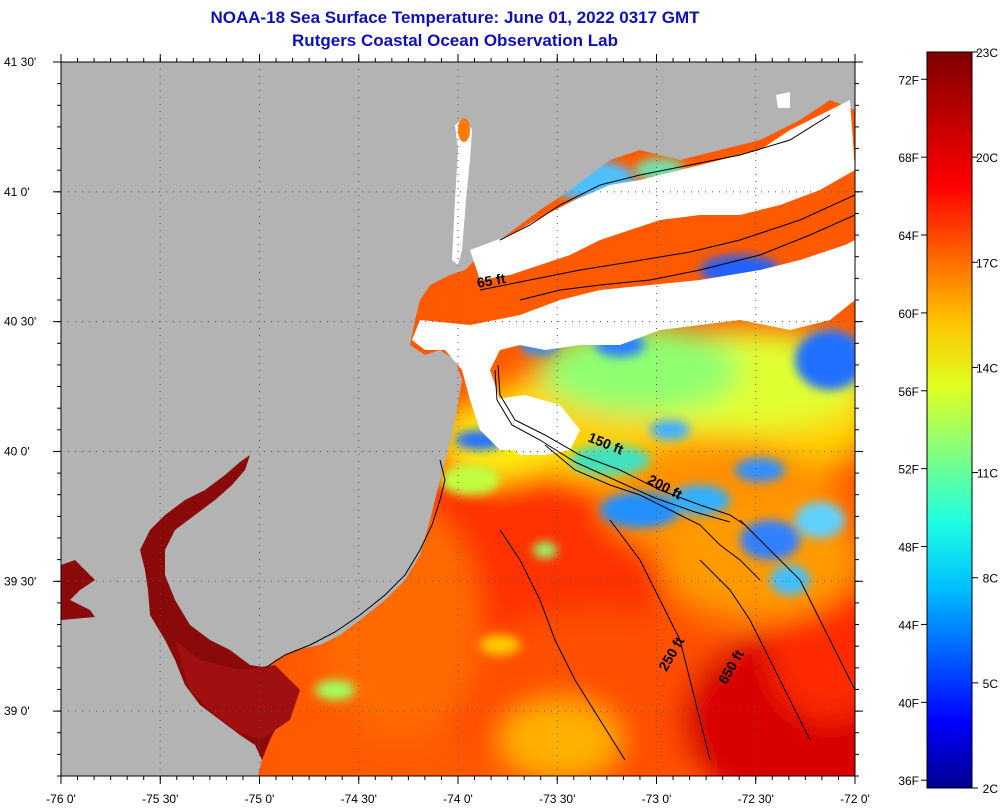  I want to click on lon-tick-label: -74 30', so click(359, 799).